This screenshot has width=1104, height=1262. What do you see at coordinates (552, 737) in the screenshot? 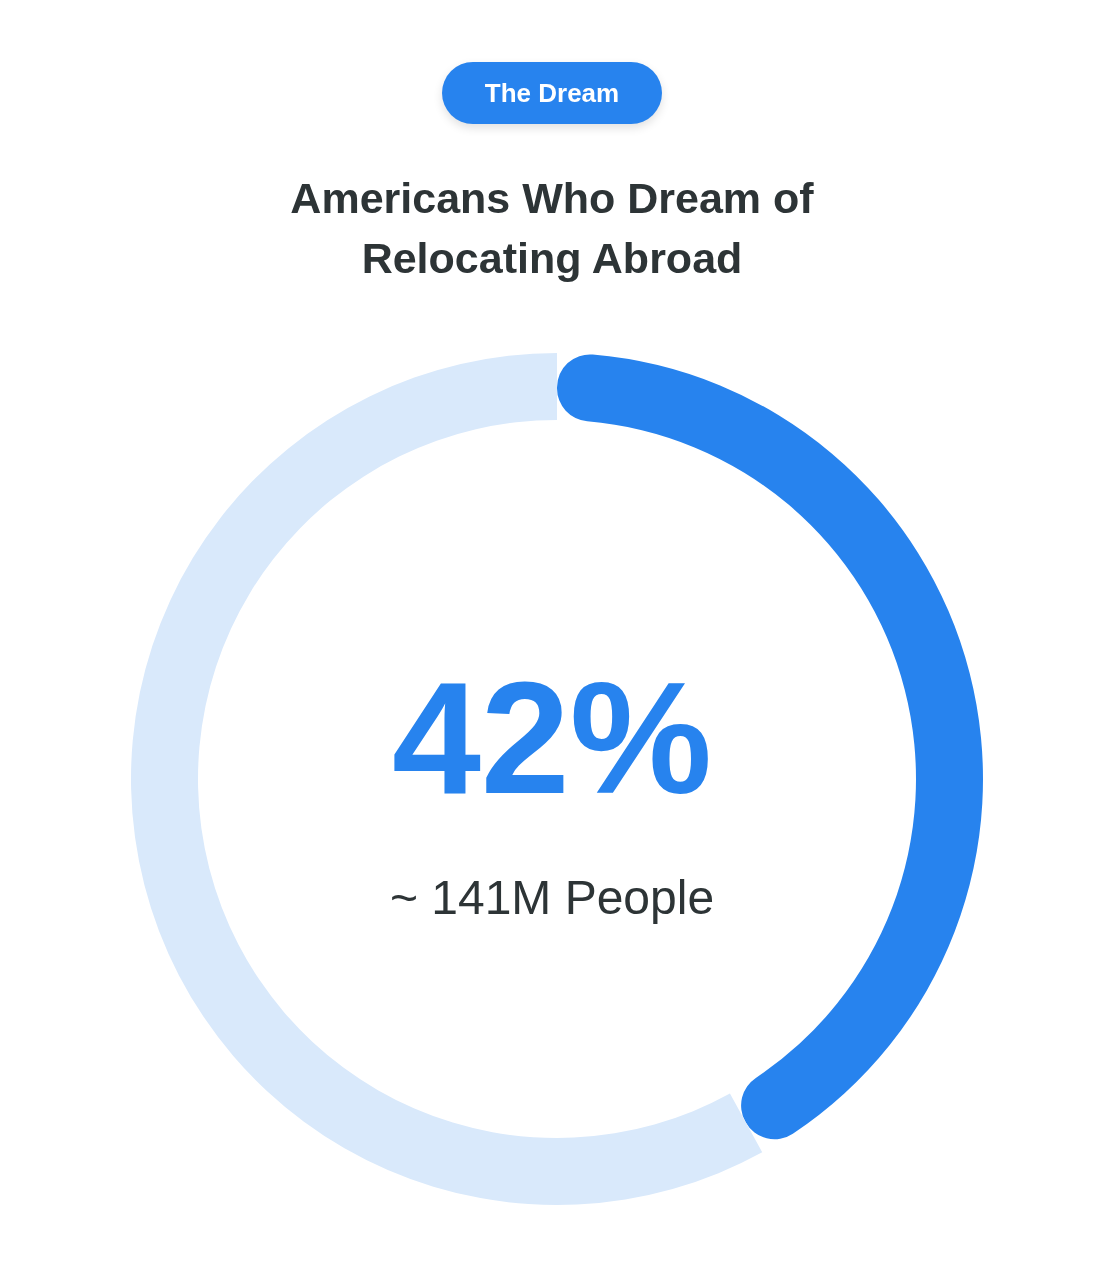
I see `data-label: 42%` at bounding box center [552, 737].